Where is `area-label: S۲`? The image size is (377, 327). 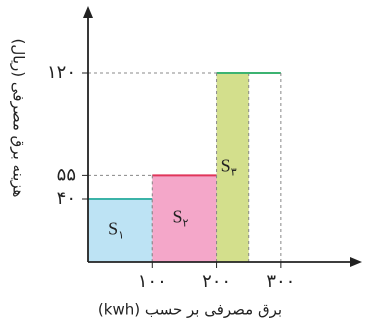
area-label: S۲ is located at coordinates (180, 218).